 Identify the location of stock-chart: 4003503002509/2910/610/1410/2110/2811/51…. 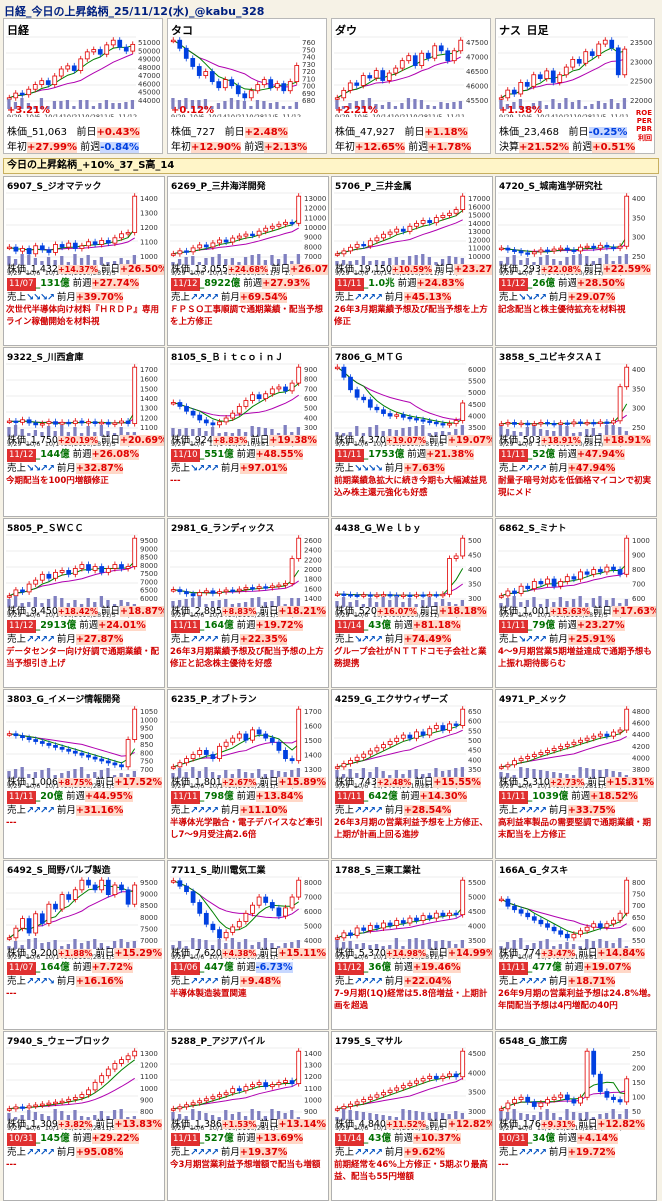
(577, 234).